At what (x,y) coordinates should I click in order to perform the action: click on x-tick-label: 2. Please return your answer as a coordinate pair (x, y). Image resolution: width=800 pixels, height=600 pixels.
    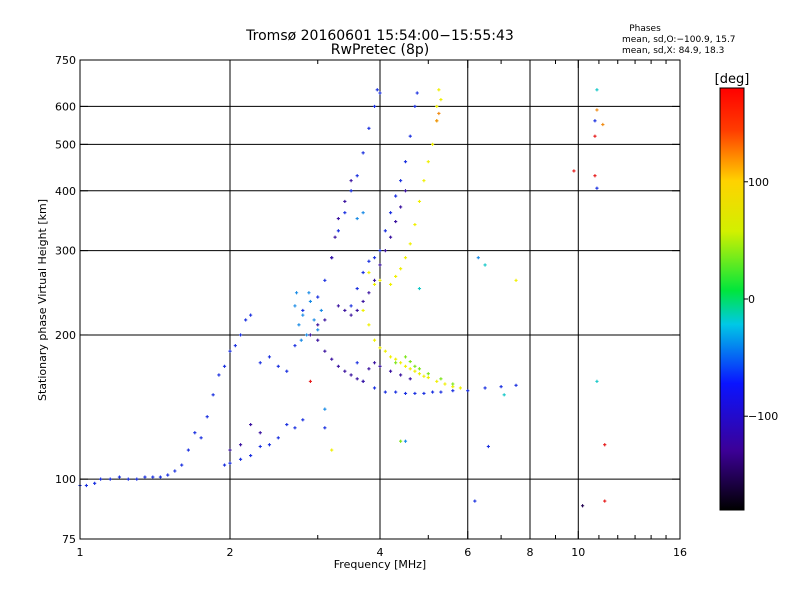
    Looking at the image, I should click on (230, 552).